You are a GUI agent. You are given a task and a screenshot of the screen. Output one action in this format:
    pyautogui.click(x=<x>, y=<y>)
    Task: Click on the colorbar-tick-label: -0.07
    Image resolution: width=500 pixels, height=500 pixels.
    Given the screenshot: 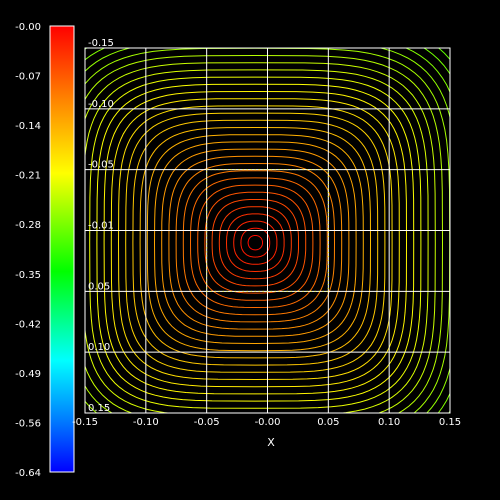 What is the action you would take?
    pyautogui.click(x=28, y=77)
    